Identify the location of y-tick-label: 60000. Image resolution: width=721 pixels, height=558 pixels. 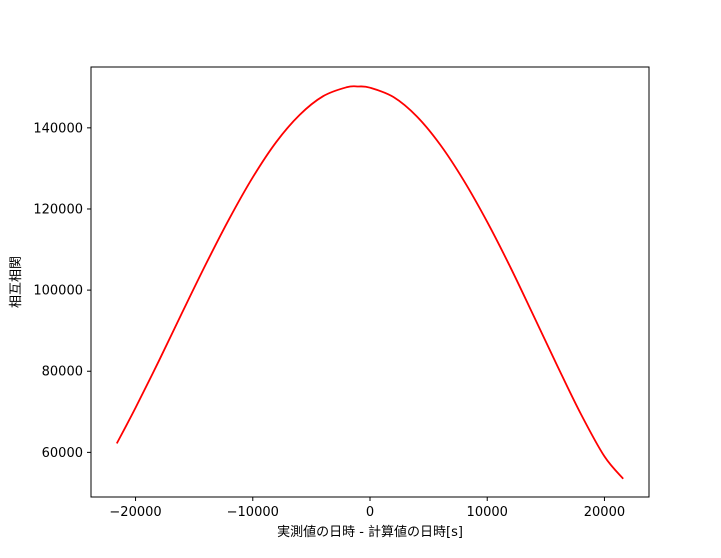
(62, 453).